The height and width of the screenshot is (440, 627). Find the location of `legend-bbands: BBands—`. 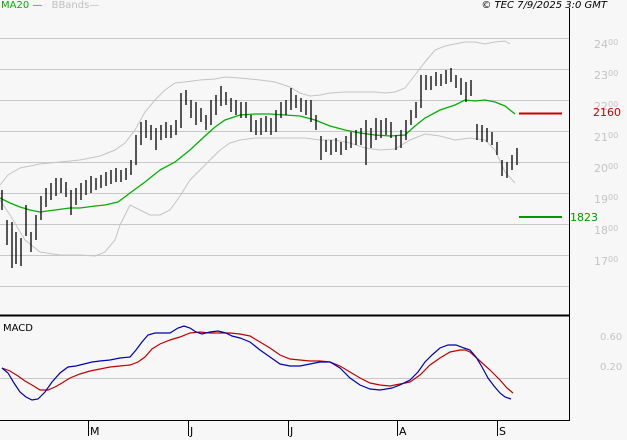

legend-bbands: BBands— is located at coordinates (75, 5).